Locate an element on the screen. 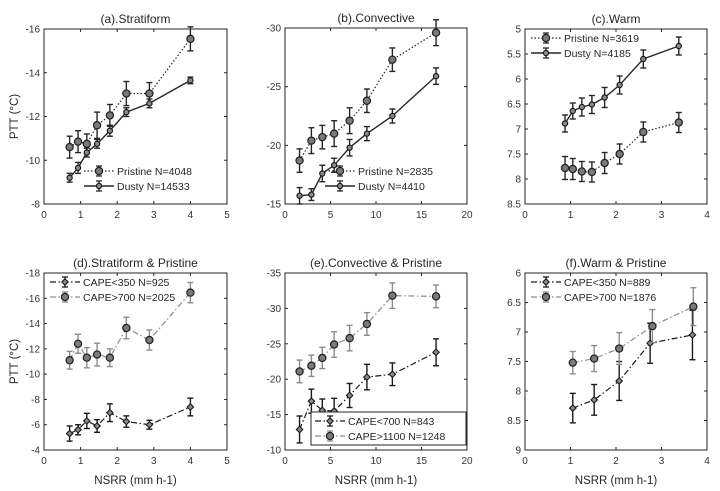 The height and width of the screenshot is (491, 720). panel-title: (e).Convective & Pristine is located at coordinates (376, 263).